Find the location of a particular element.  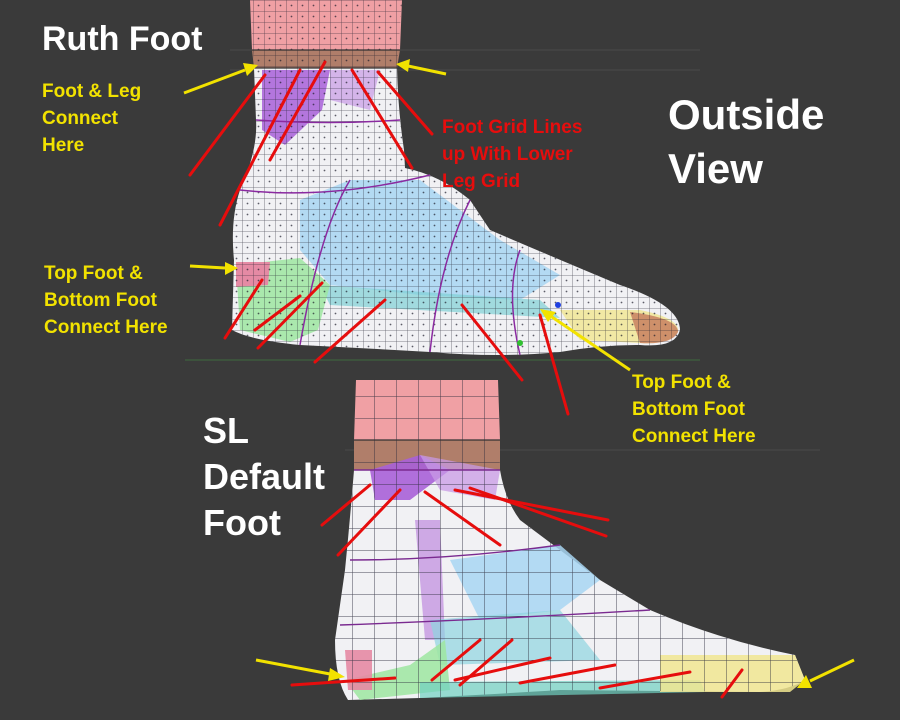

leg-connect-line: Foot & Leg is located at coordinates (92, 91).